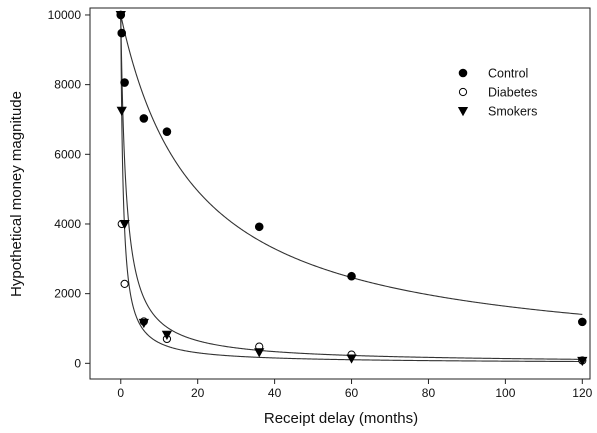 The height and width of the screenshot is (433, 597). What do you see at coordinates (67, 85) in the screenshot?
I see `y-tick-label: 8000` at bounding box center [67, 85].